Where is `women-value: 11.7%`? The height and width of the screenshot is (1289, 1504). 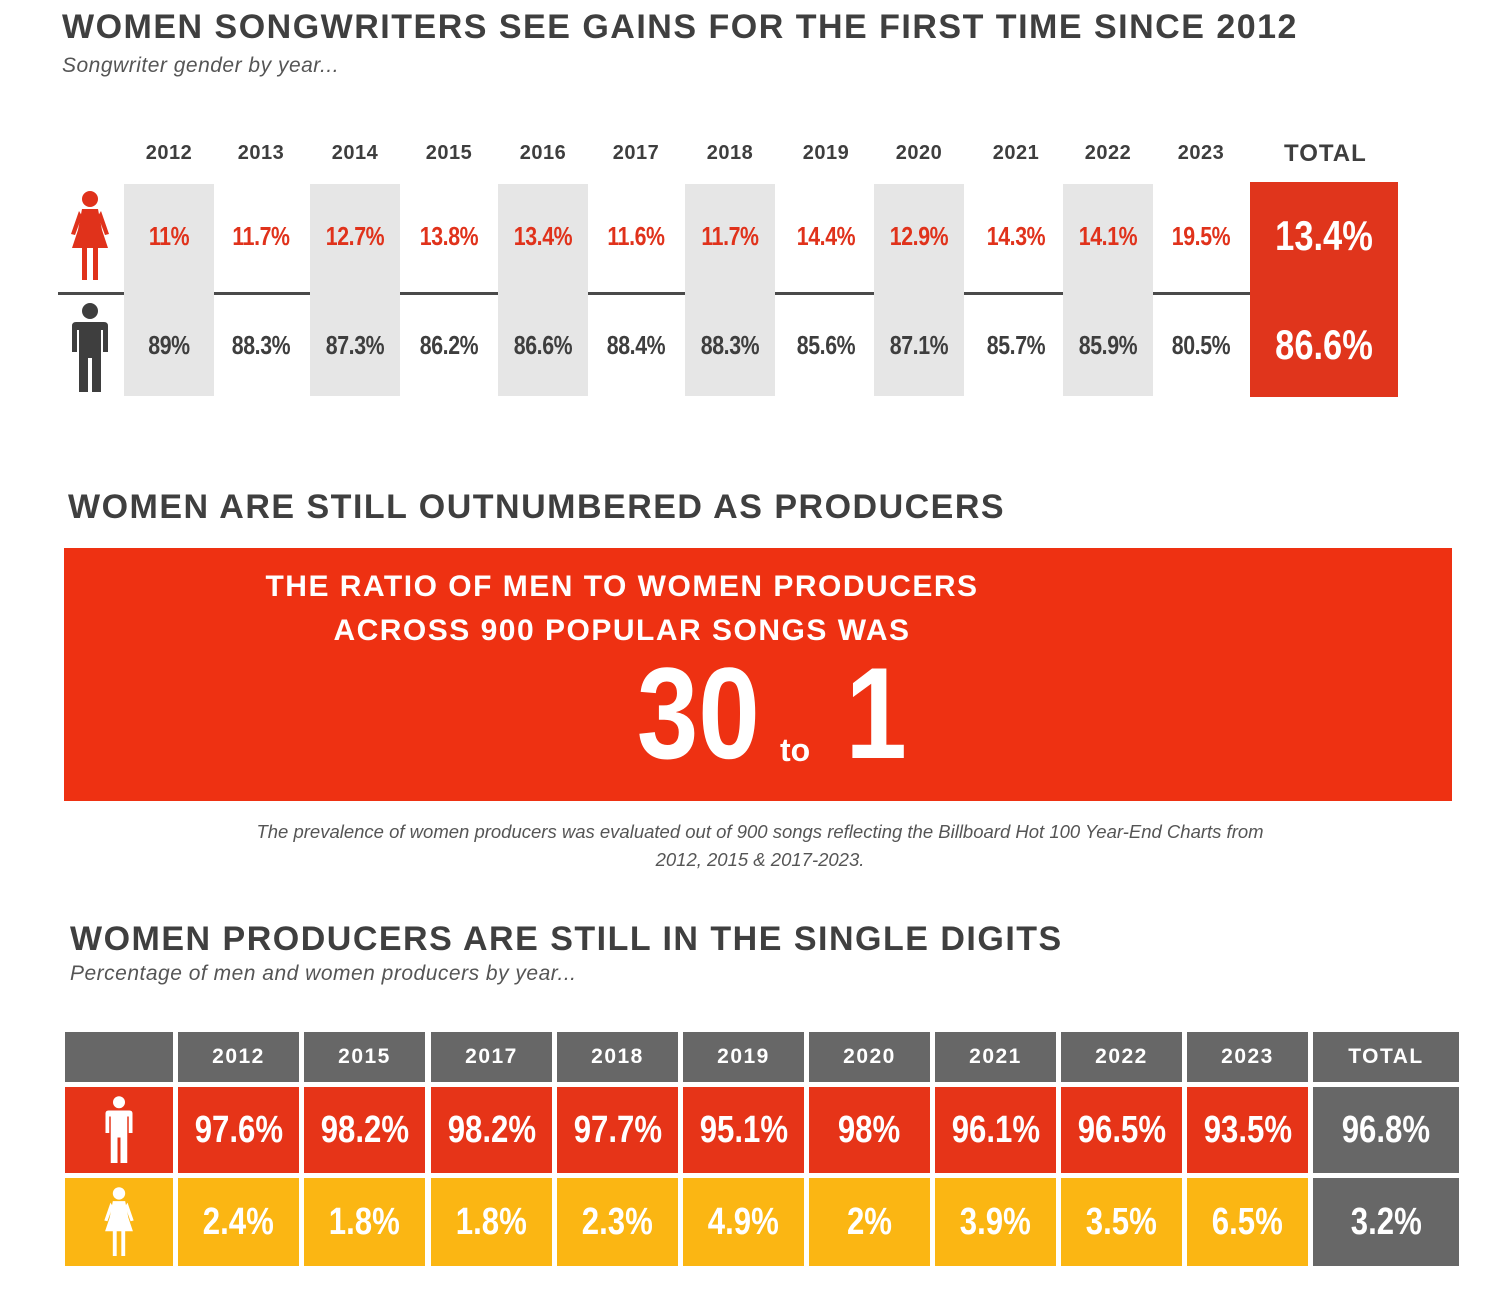
women-value: 11.7% is located at coordinates (730, 236).